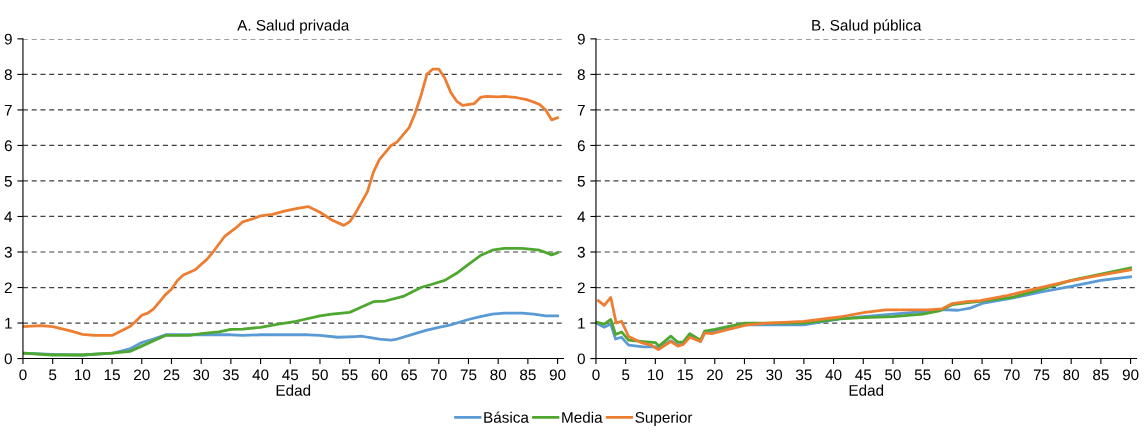 Image resolution: width=1148 pixels, height=432 pixels. I want to click on line-series, so click(290, 302).